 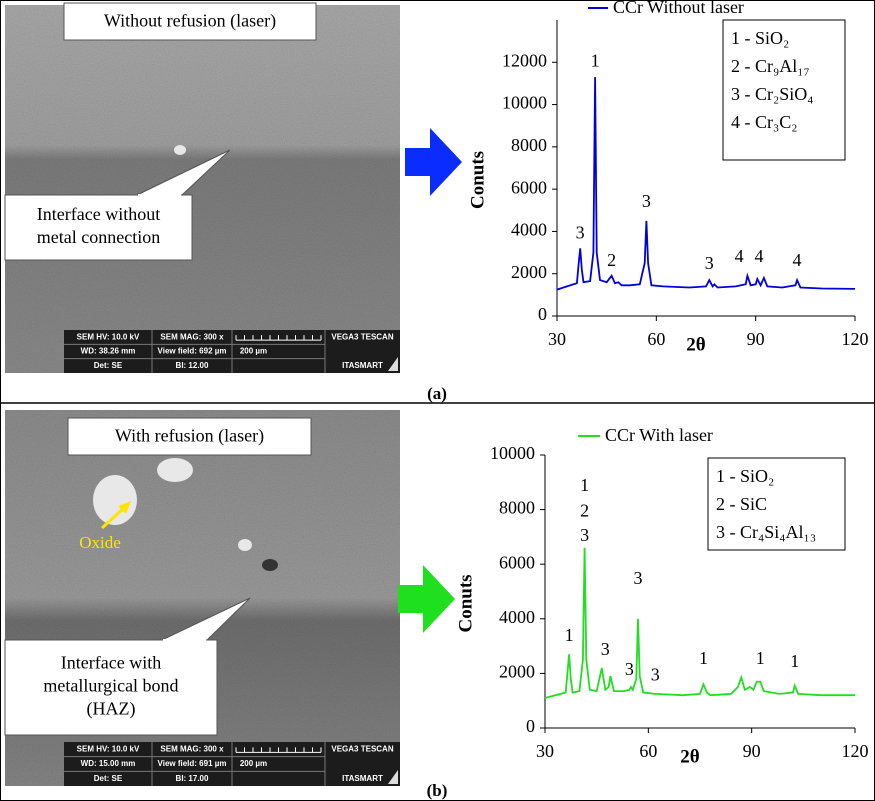 I want to click on callout-text: Interface without, so click(x=98, y=214).